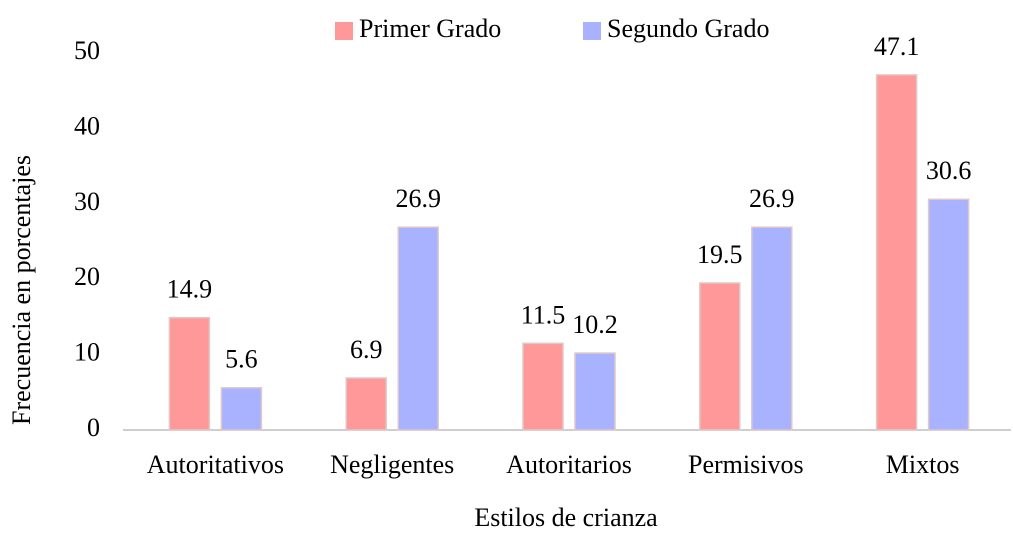 This screenshot has height=535, width=1013. Describe the element at coordinates (190, 289) in the screenshot. I see `data-label: 14.9` at that location.